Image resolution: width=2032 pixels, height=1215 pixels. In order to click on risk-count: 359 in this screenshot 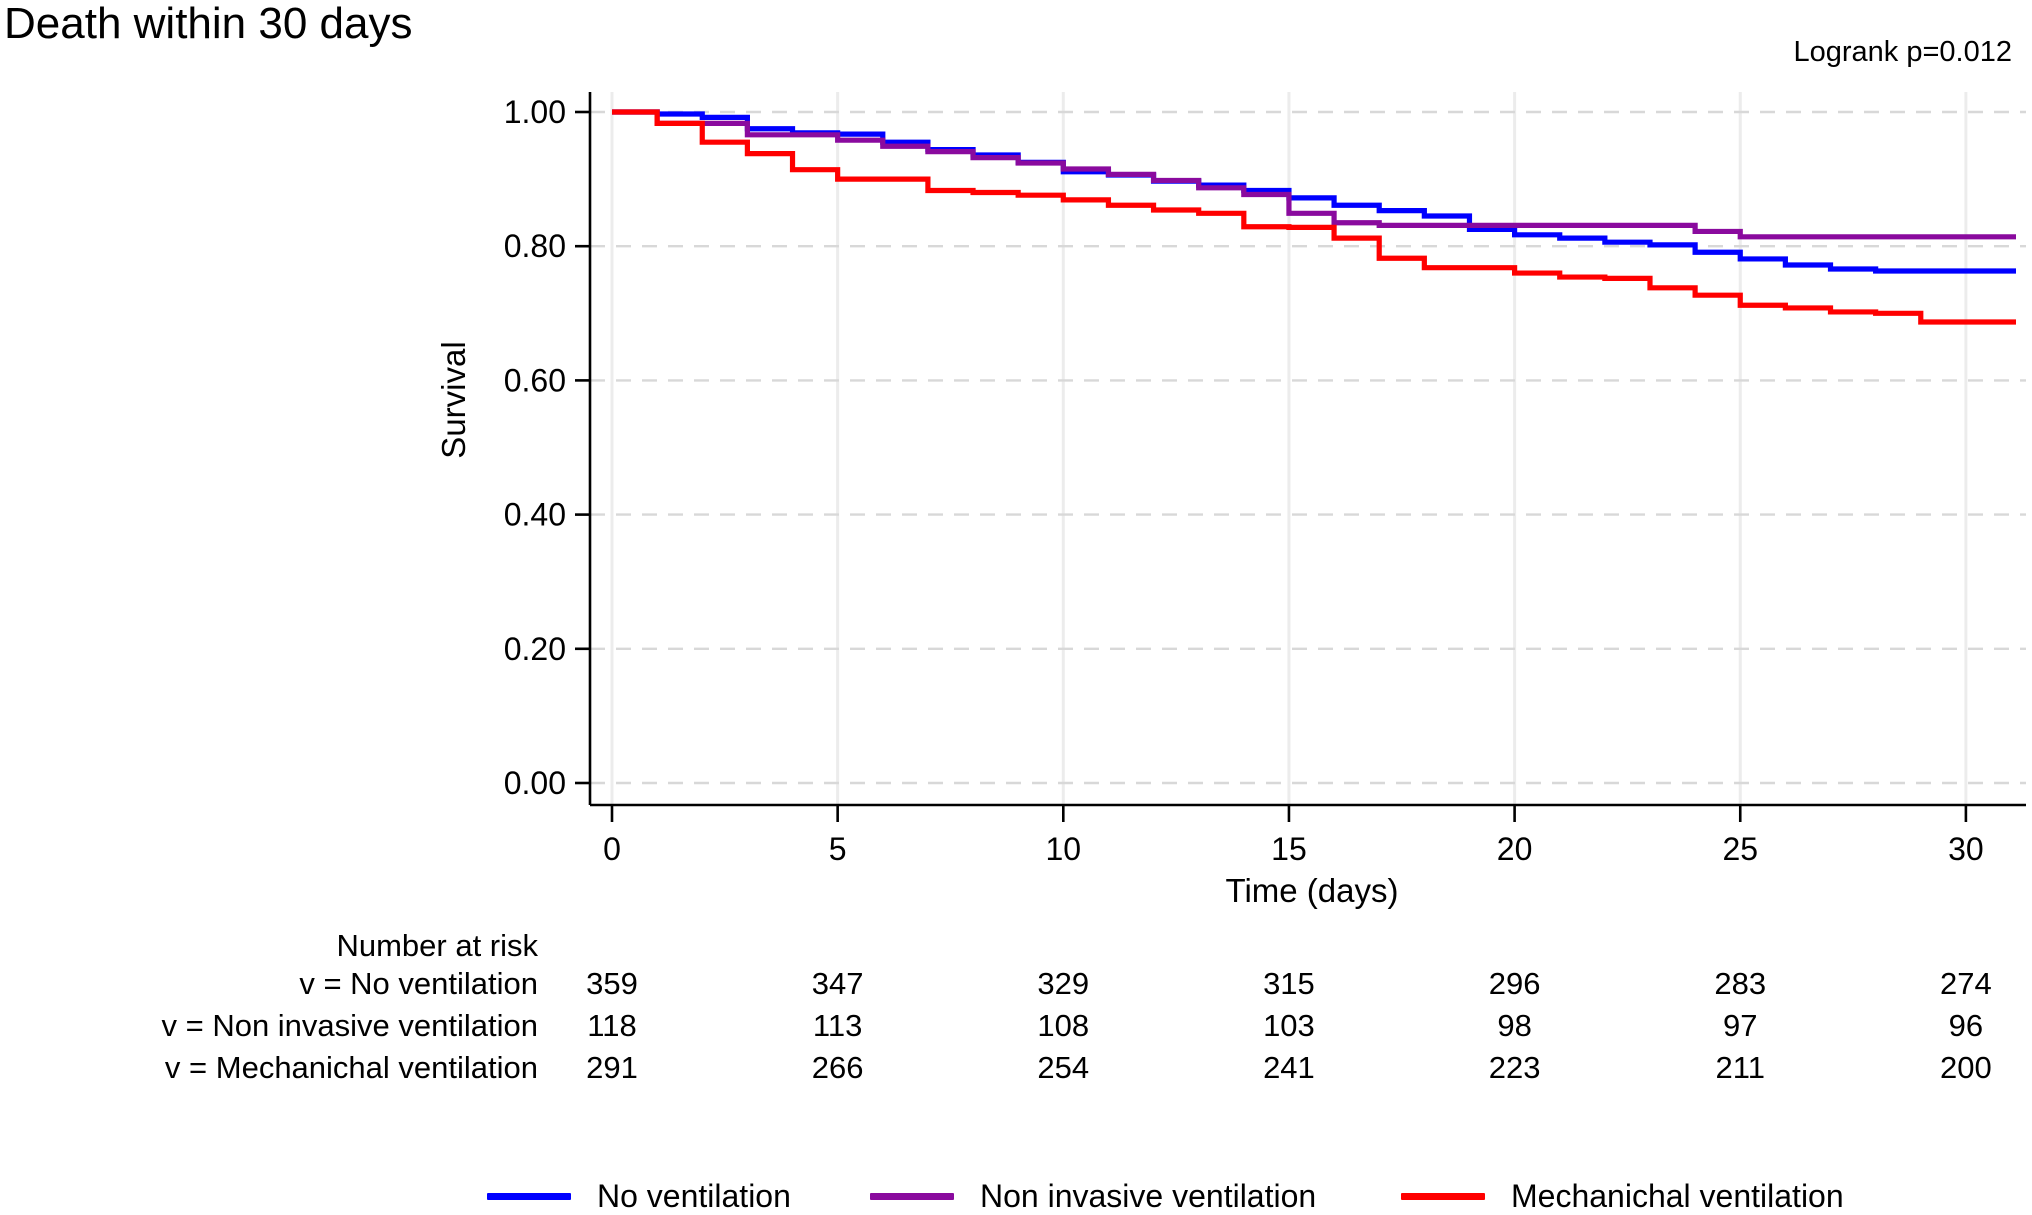, I will do `click(612, 983)`.